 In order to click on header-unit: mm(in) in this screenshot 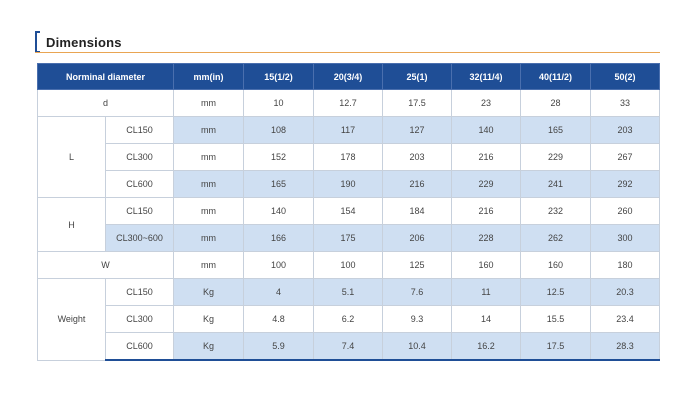, I will do `click(208, 76)`.